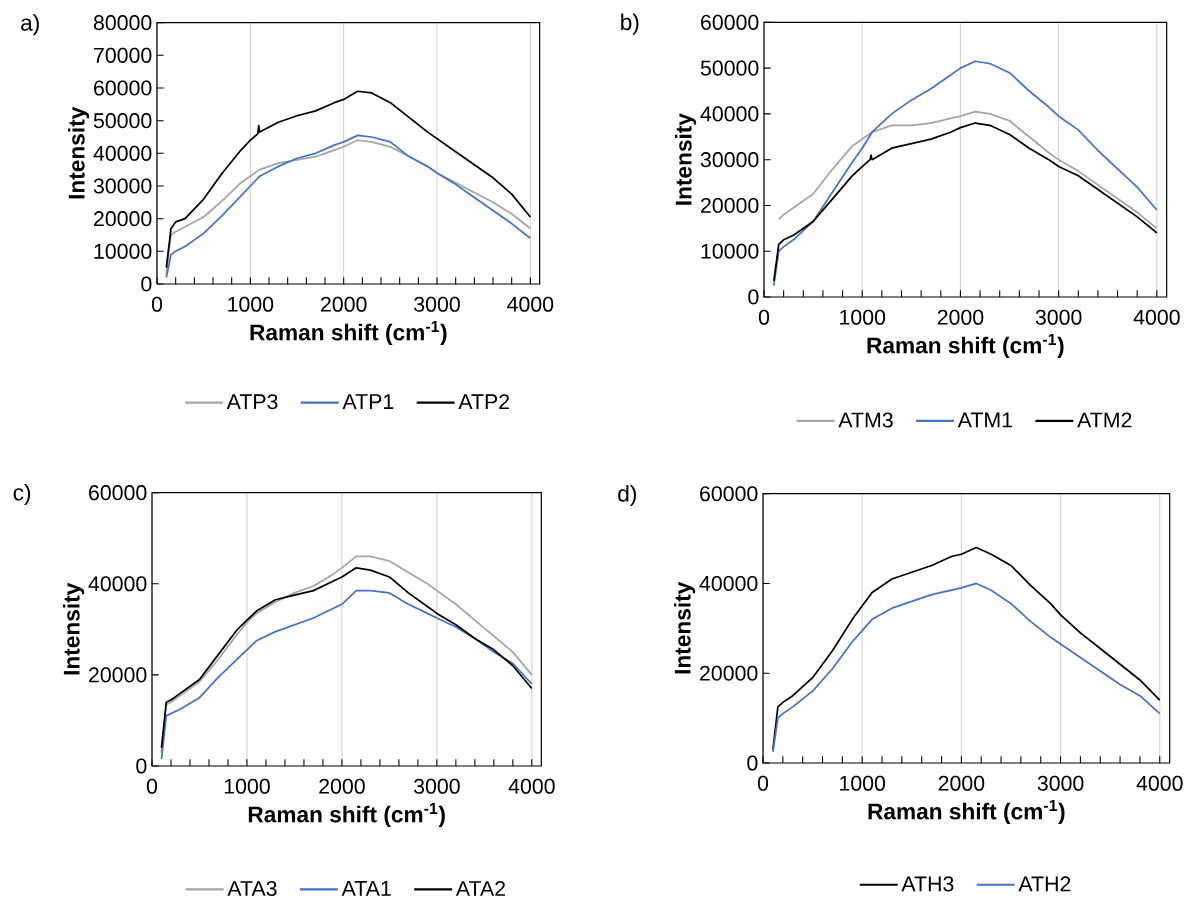  I want to click on legend-label: ATH3, so click(927, 884).